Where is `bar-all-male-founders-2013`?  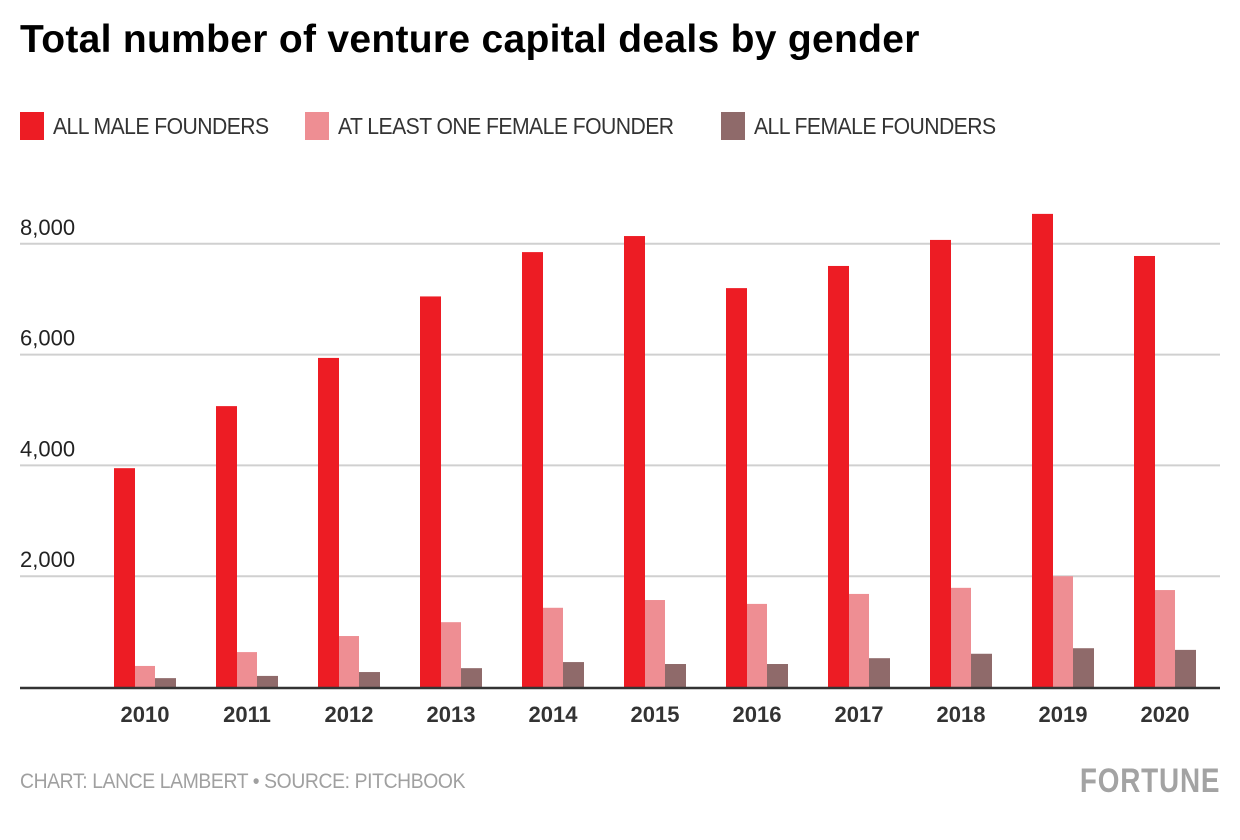 bar-all-male-founders-2013 is located at coordinates (430, 491).